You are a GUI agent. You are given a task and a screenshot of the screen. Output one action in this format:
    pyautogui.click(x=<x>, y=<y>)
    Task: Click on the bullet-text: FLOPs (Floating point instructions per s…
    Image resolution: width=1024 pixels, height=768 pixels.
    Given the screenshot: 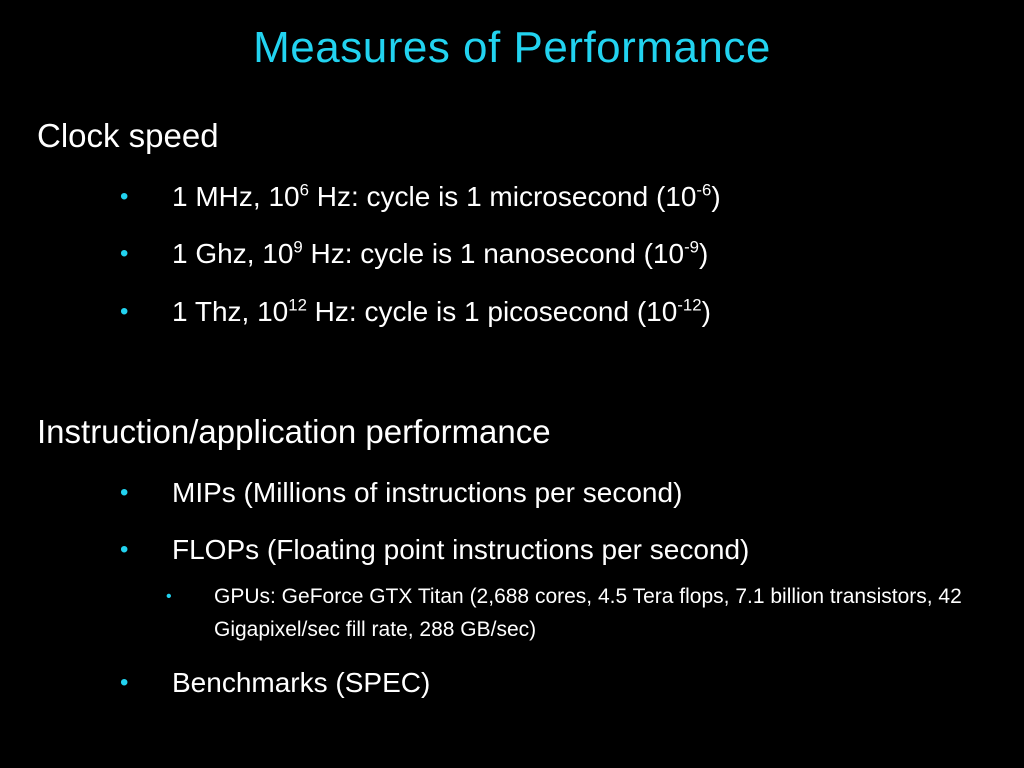 What is the action you would take?
    pyautogui.click(x=461, y=549)
    